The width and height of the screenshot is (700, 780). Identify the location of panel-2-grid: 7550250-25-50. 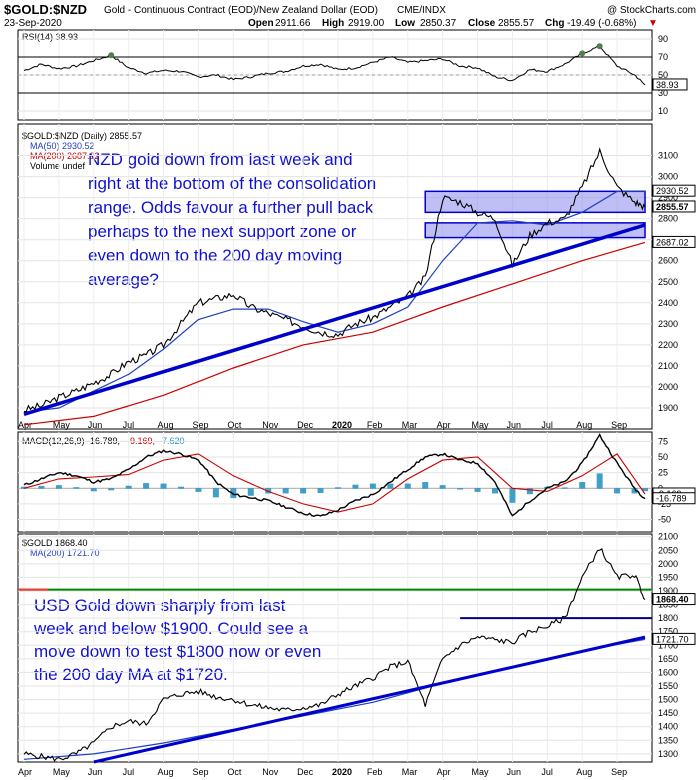
(344, 482).